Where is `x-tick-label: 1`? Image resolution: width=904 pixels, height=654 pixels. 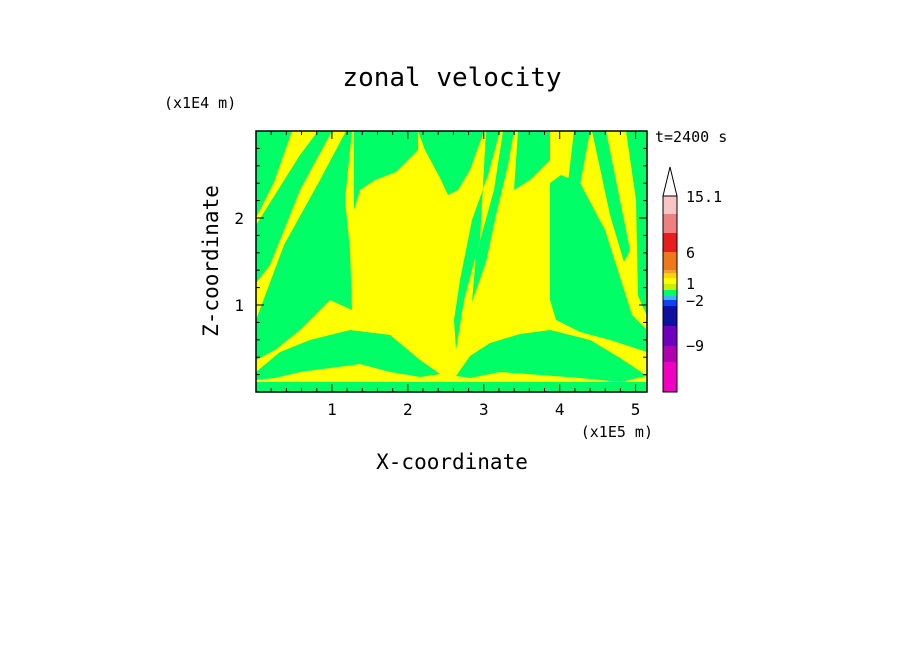 x-tick-label: 1 is located at coordinates (332, 409).